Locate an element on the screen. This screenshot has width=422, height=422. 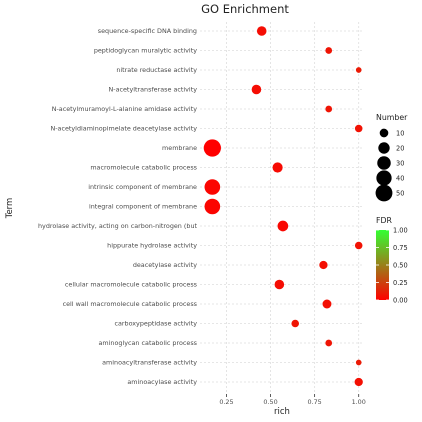
y-tick-label: intrinsic component of membrane is located at coordinates (142, 187).